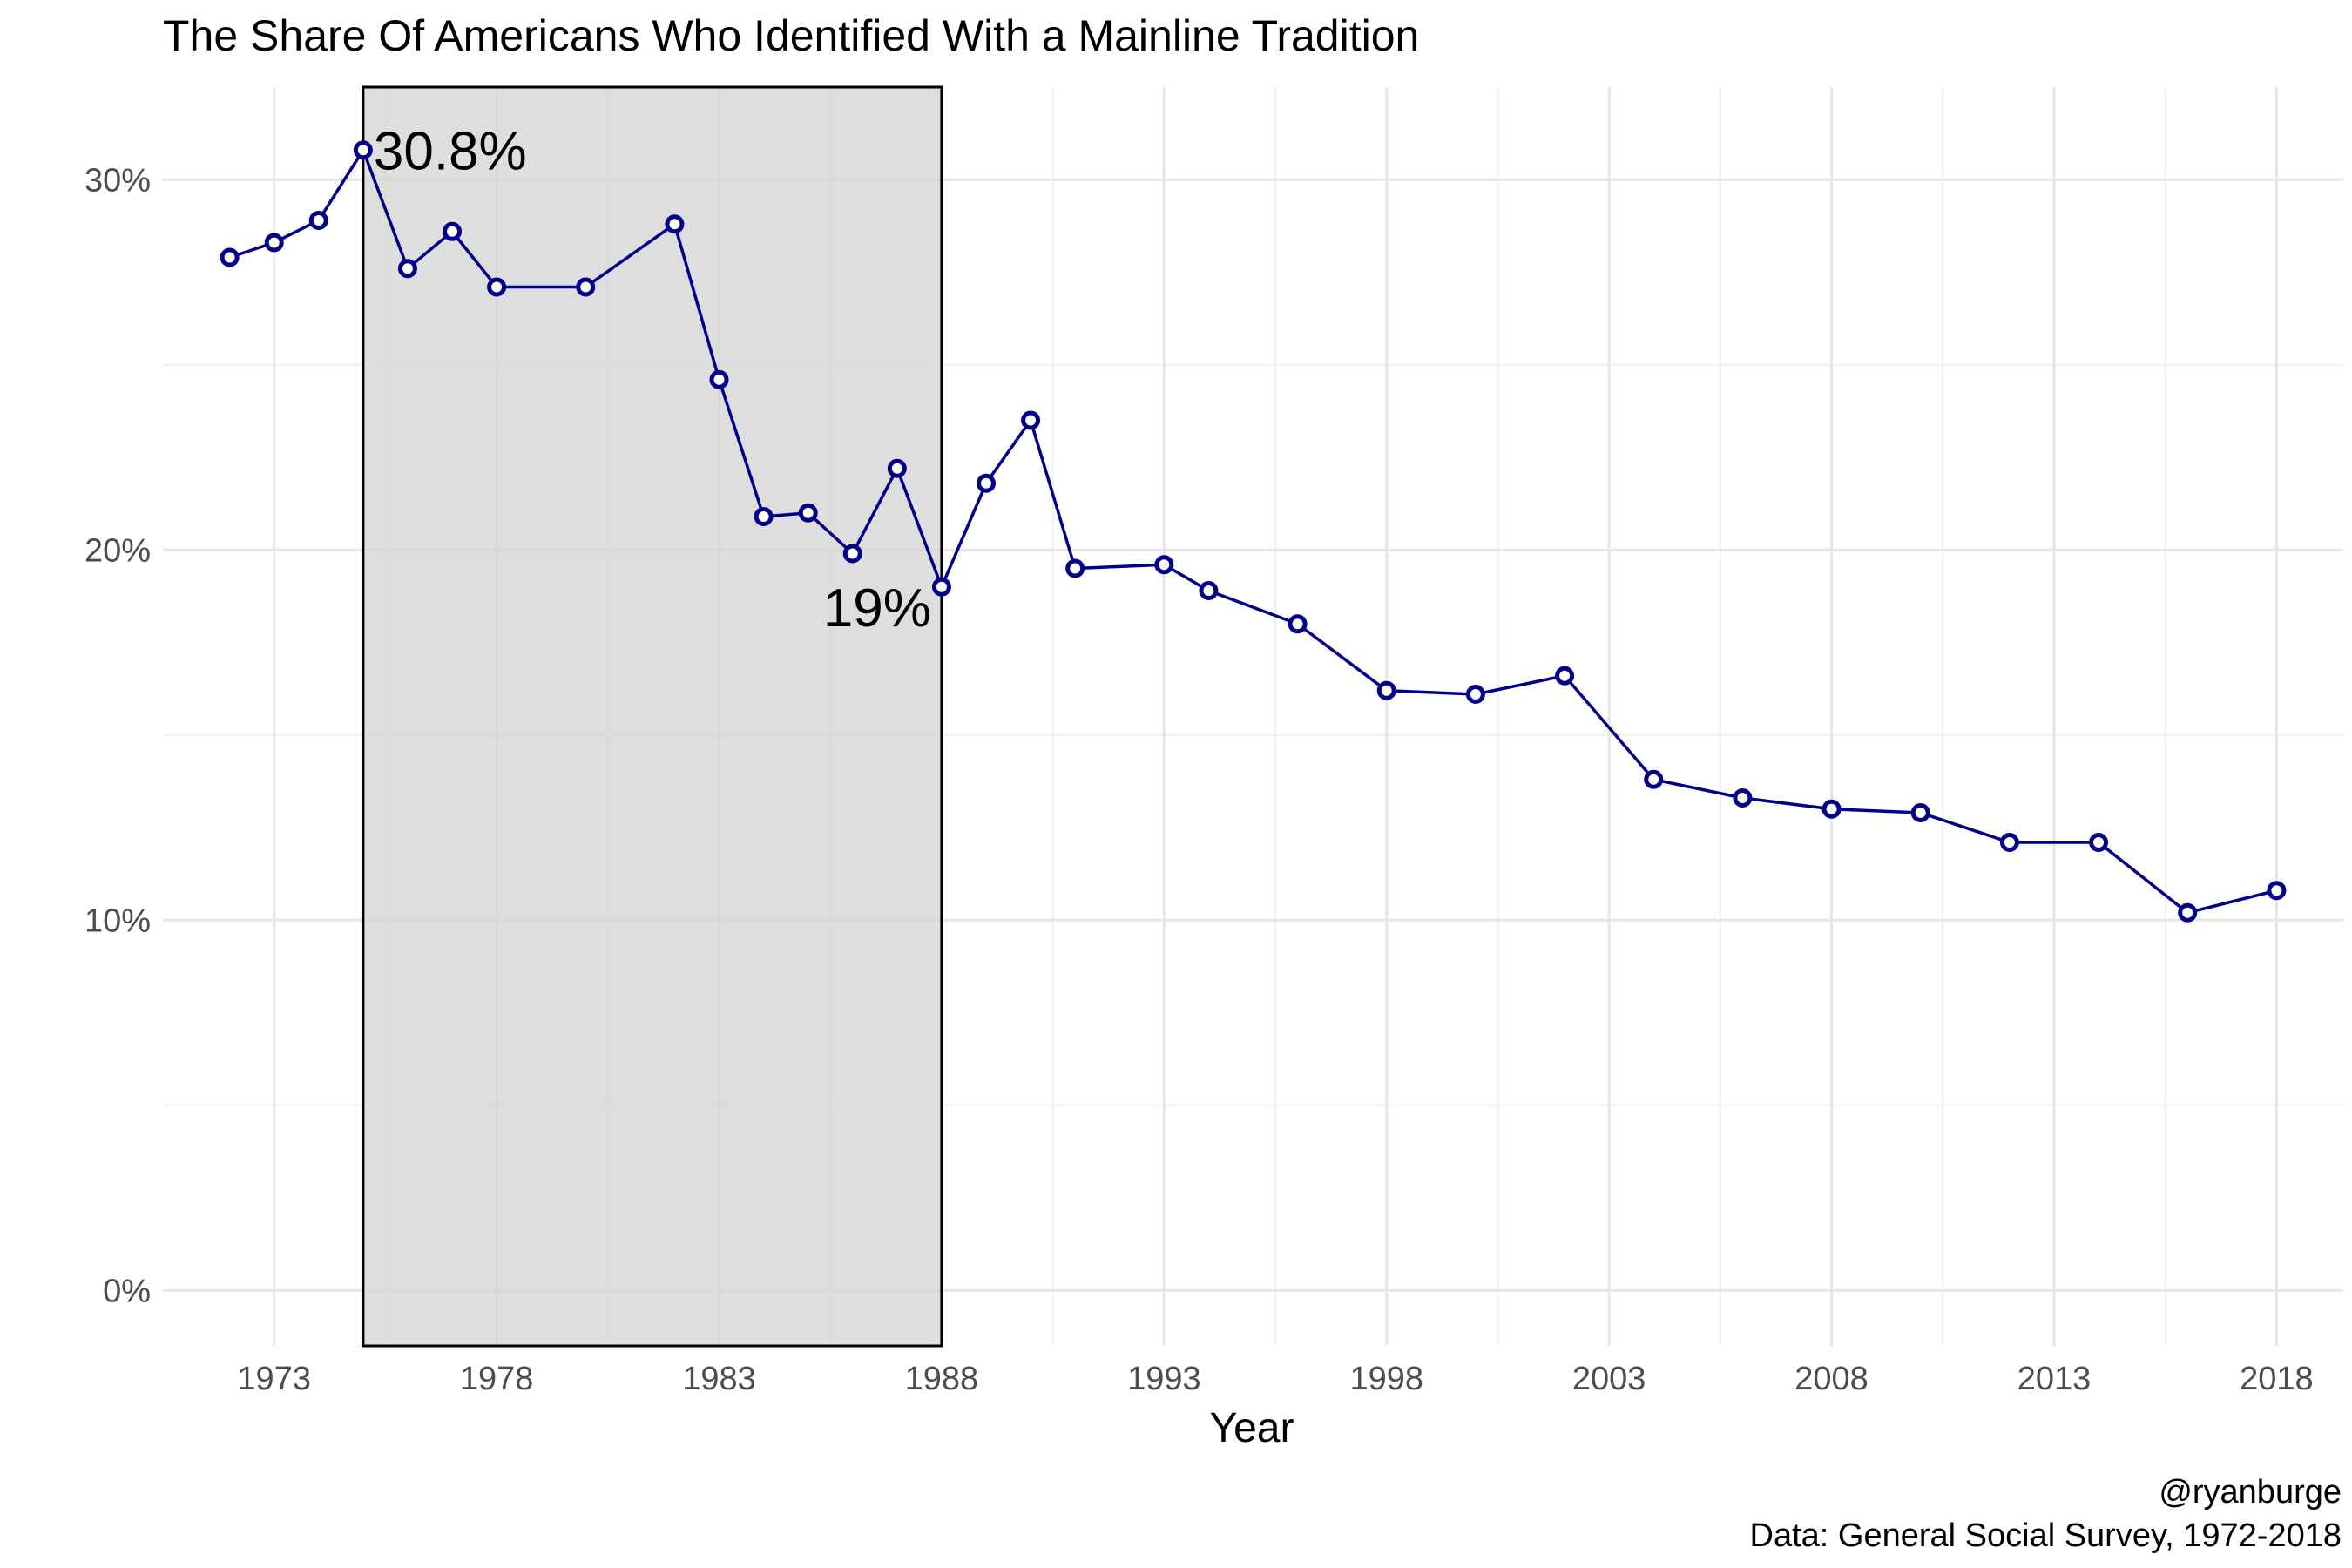 This screenshot has width=2352, height=1568. Describe the element at coordinates (2277, 1379) in the screenshot. I see `x-tick-label: 2018` at that location.